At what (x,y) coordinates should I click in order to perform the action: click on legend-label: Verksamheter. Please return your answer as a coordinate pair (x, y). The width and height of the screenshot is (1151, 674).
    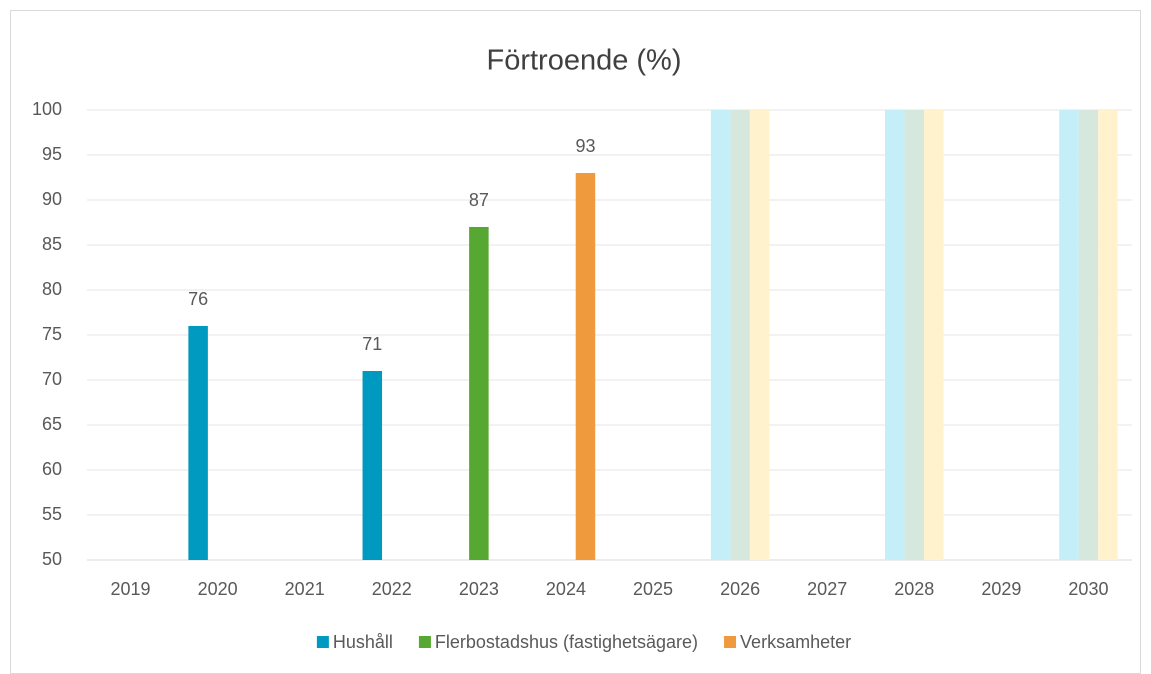
    Looking at the image, I should click on (795, 642).